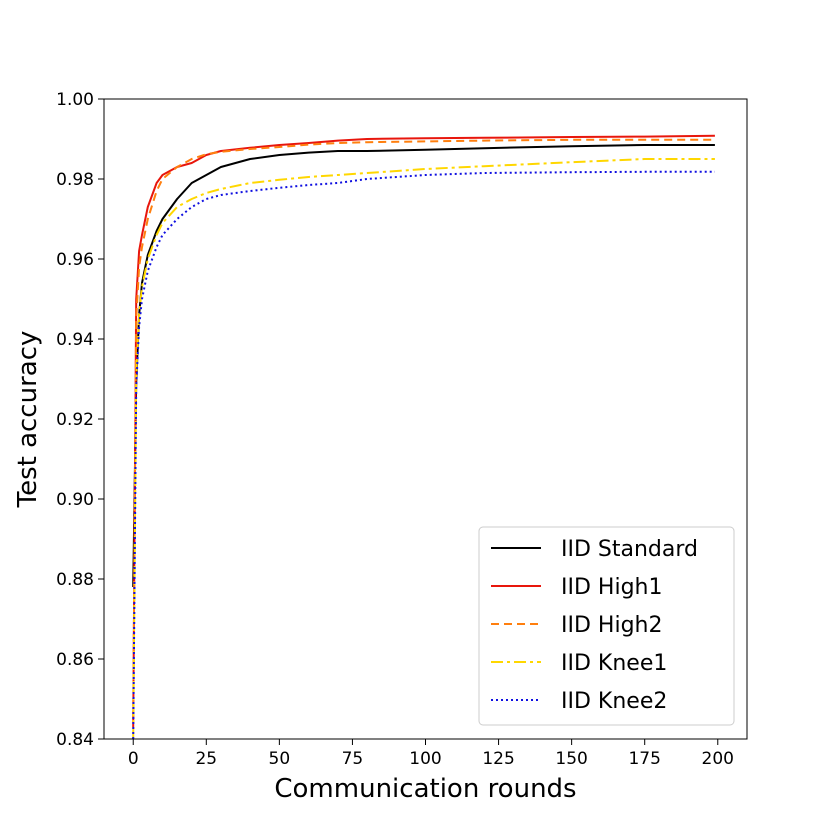 The width and height of the screenshot is (830, 830). Describe the element at coordinates (28, 420) in the screenshot. I see `y-axis-label: Test accuracy` at that location.